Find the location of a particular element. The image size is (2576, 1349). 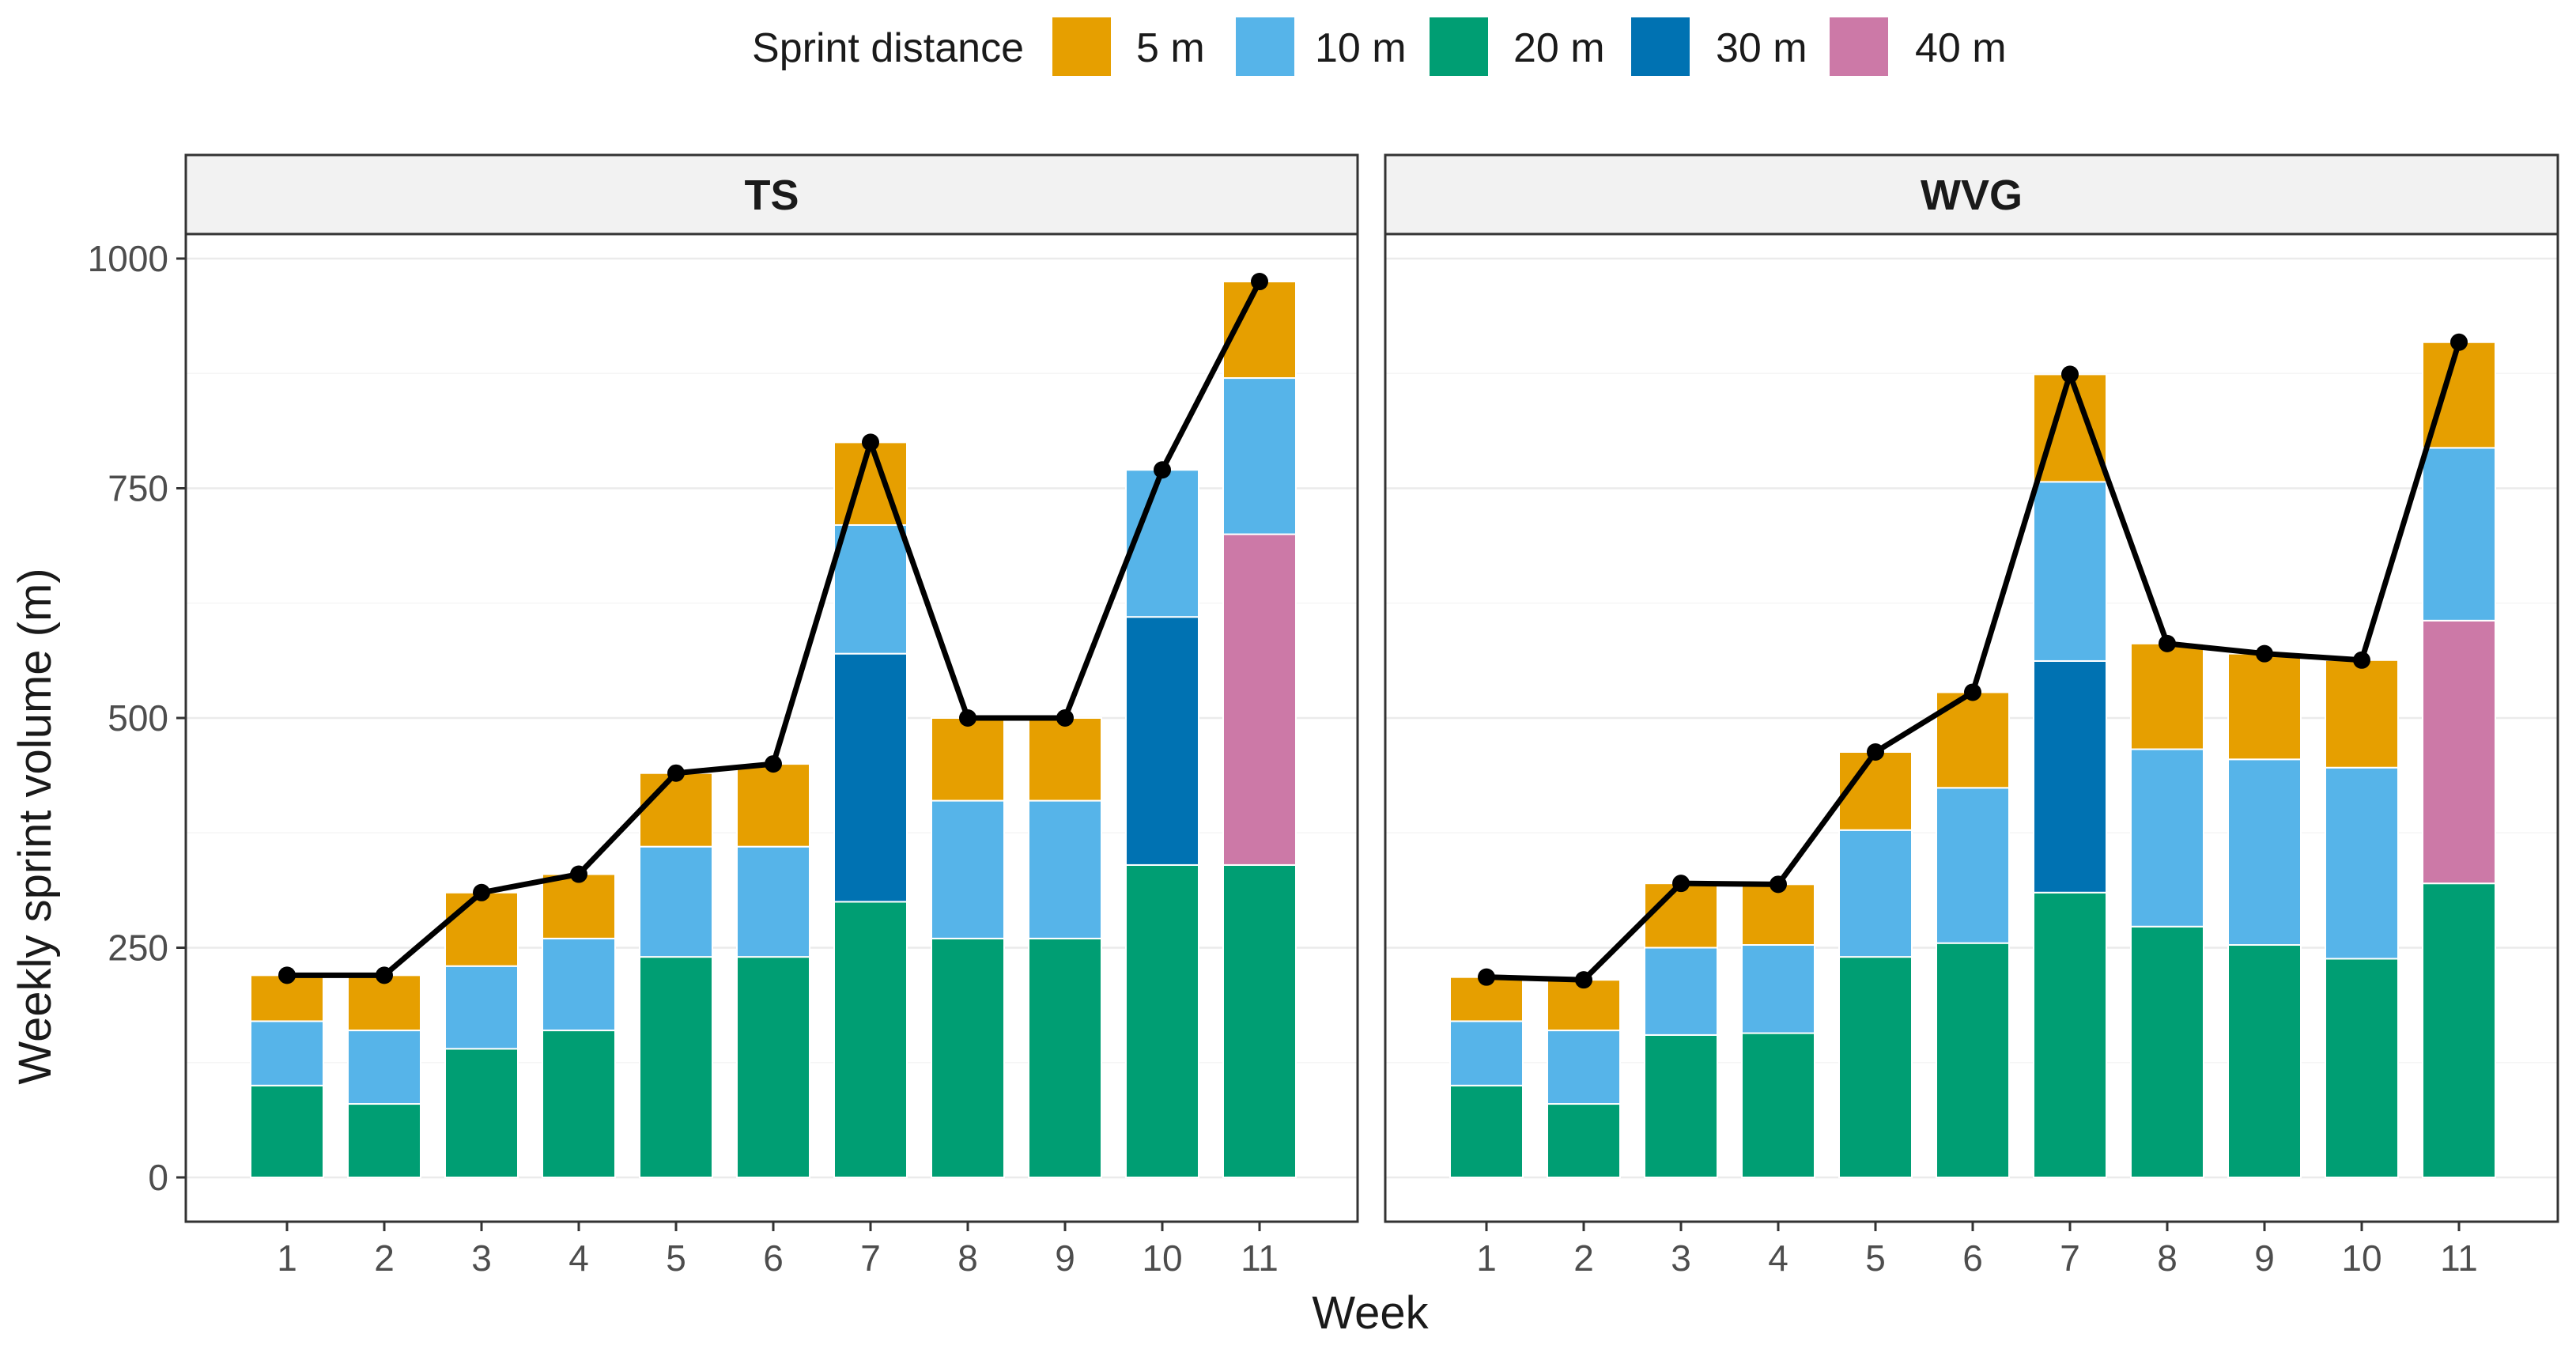

legend: Sprint distance 5 m 10 m 20 m 30 m 40 m is located at coordinates (1379, 46).